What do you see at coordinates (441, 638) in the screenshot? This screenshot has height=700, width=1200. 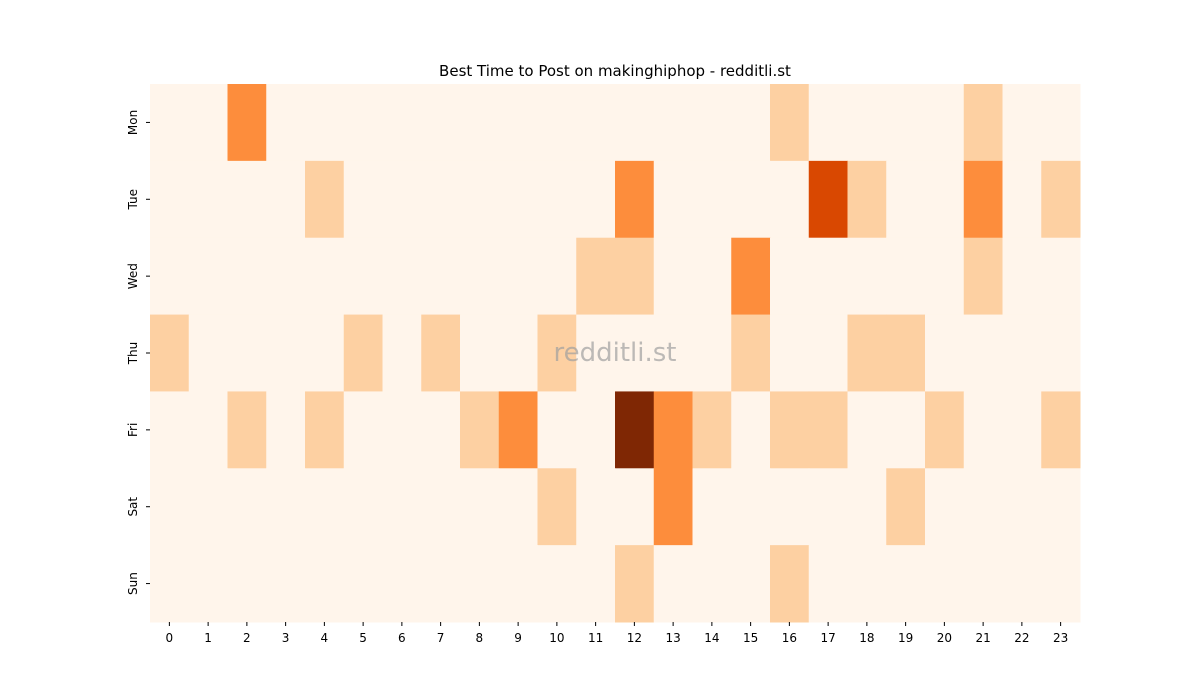 I see `x-tick-label: 7` at bounding box center [441, 638].